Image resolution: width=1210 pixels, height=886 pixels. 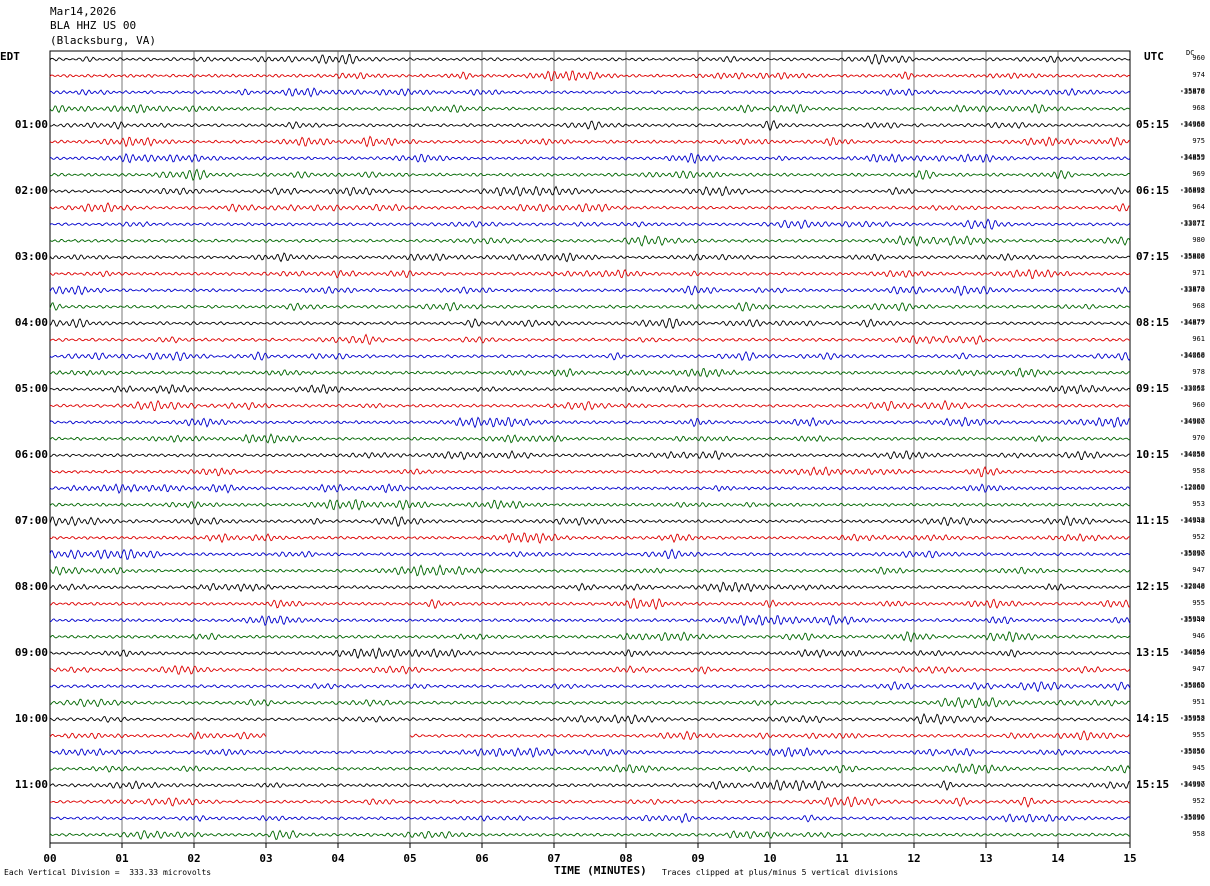 I want to click on dc-offset-value: -34060, so click(x=1192, y=355).